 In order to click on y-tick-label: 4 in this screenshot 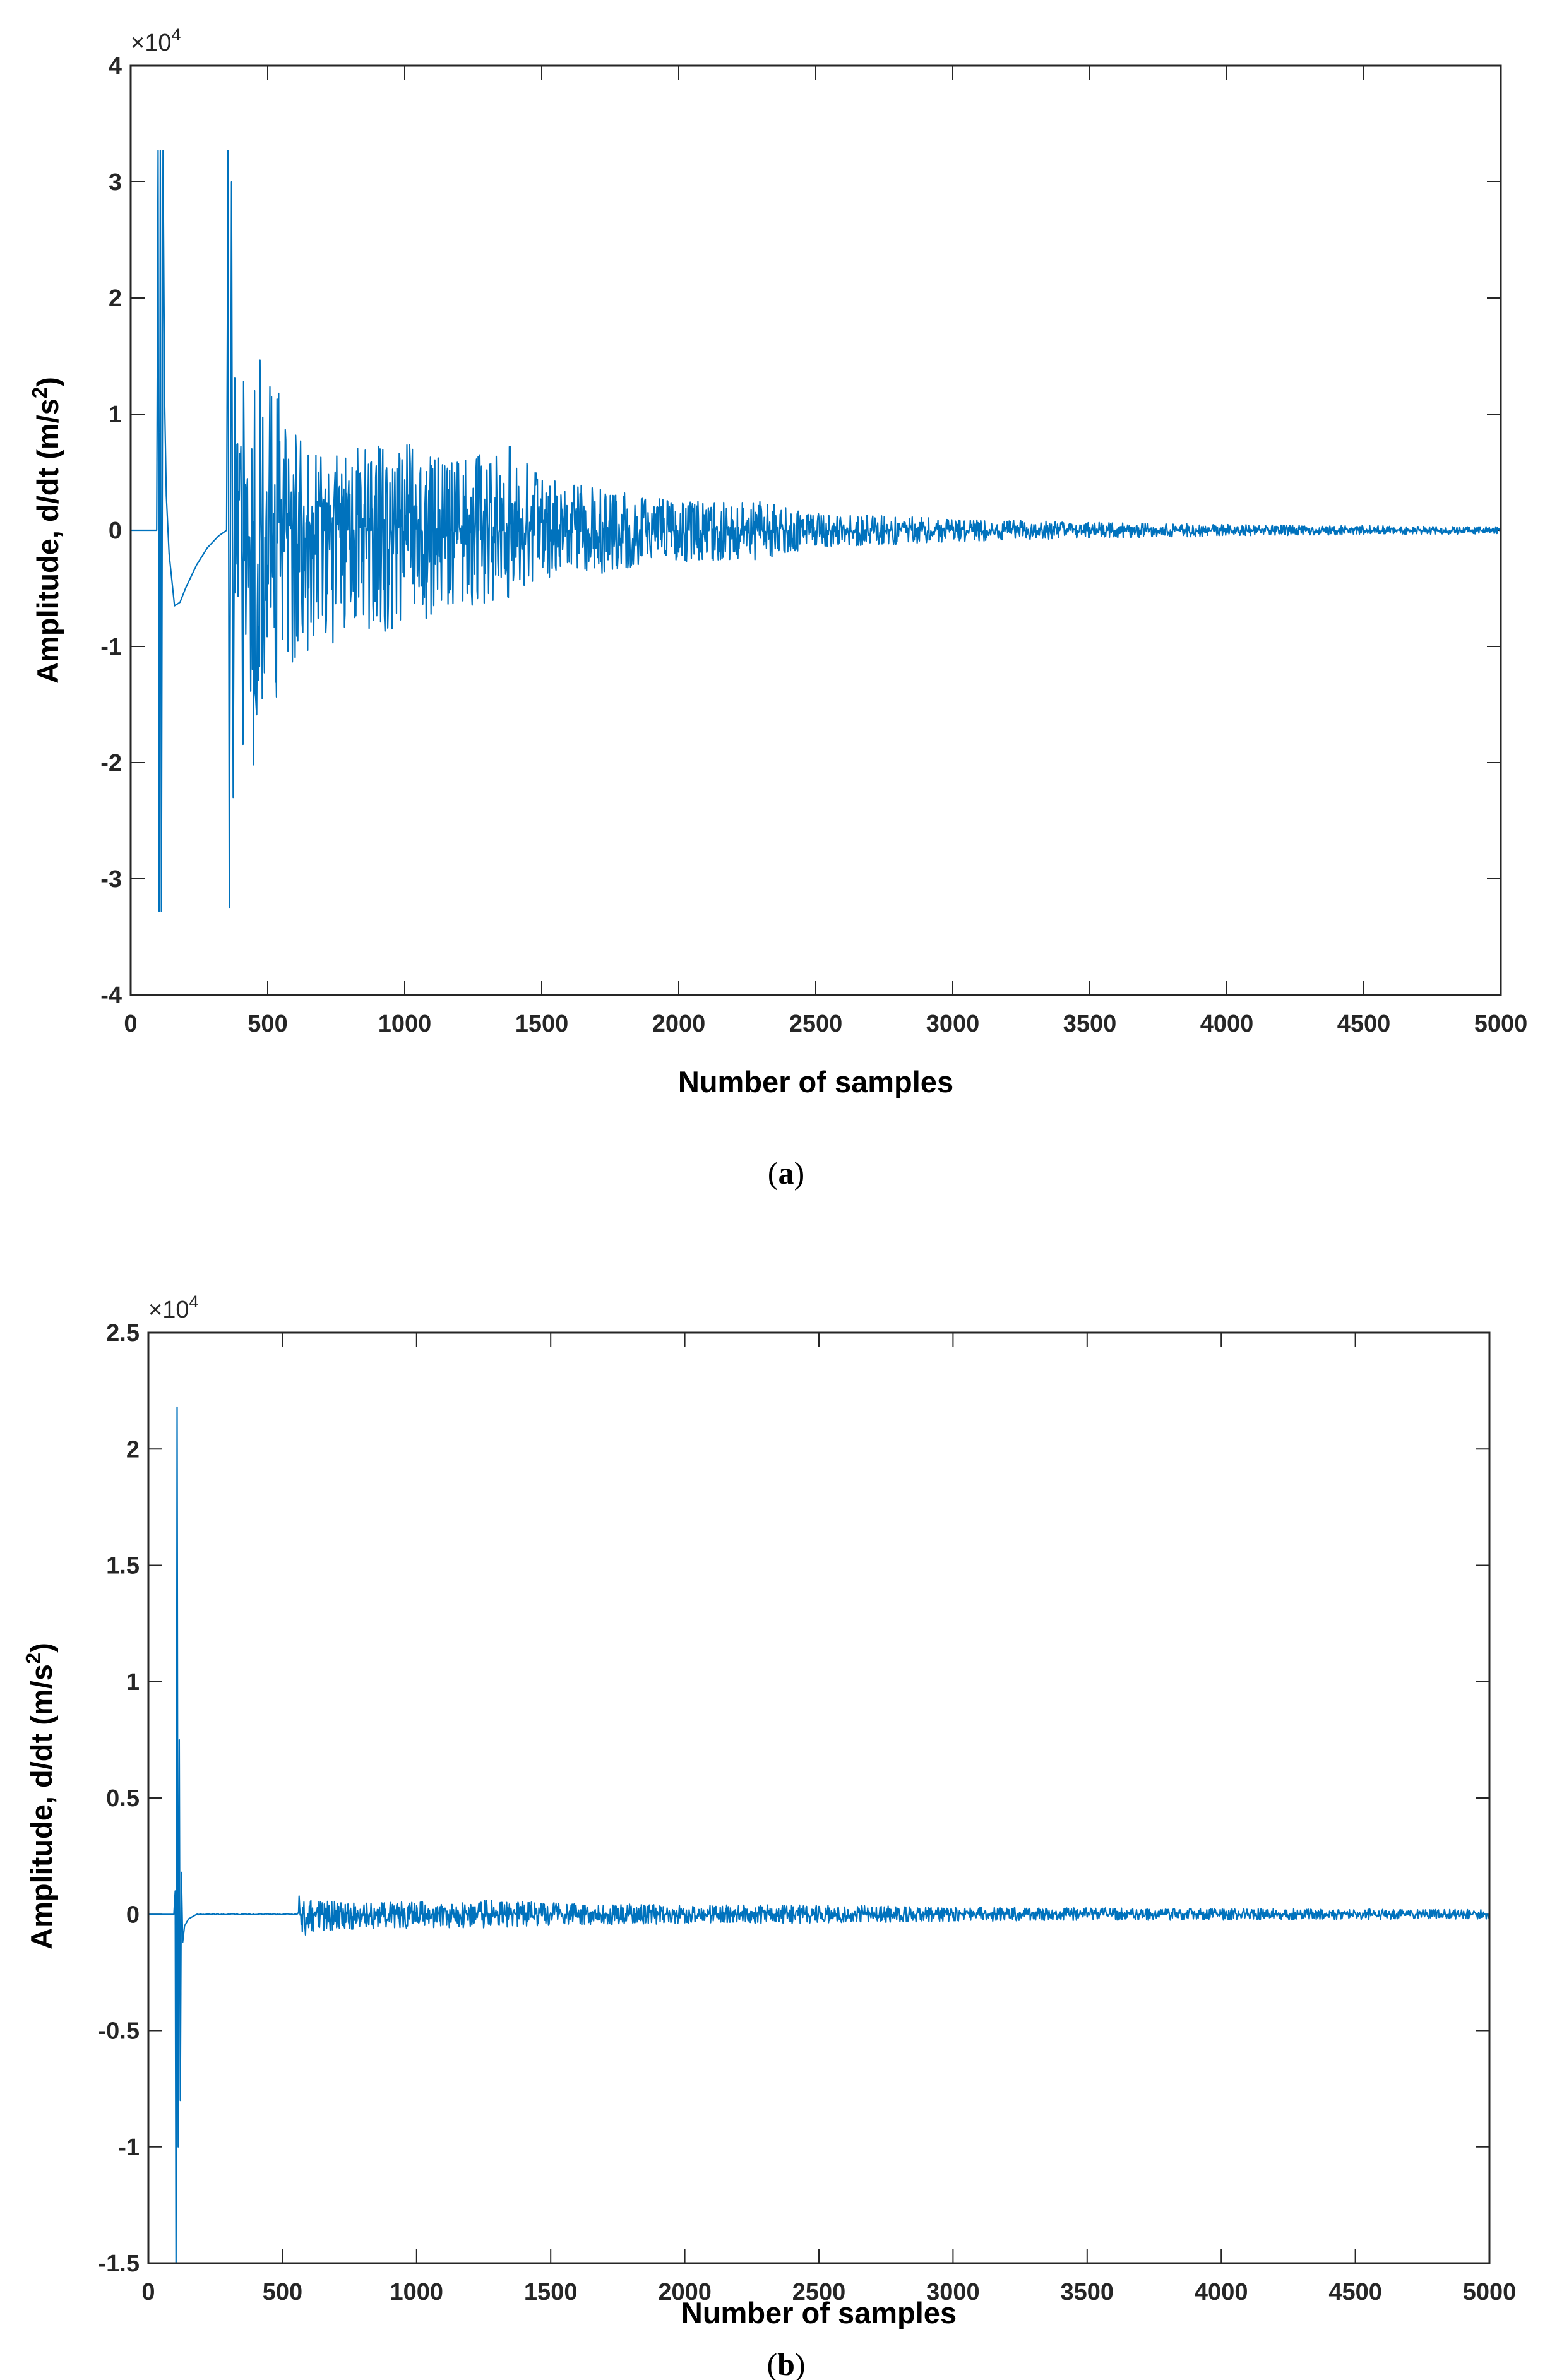, I will do `click(115, 66)`.